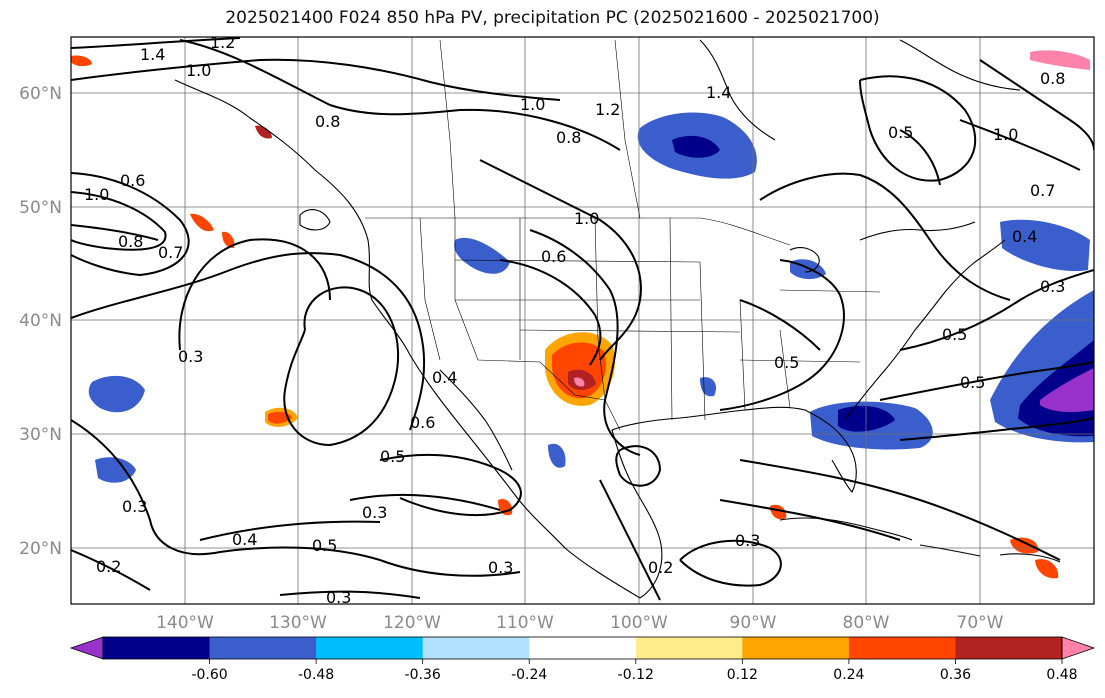 Image resolution: width=1105 pixels, height=698 pixels. I want to click on lon-label-100w: 100°W, so click(639, 623).